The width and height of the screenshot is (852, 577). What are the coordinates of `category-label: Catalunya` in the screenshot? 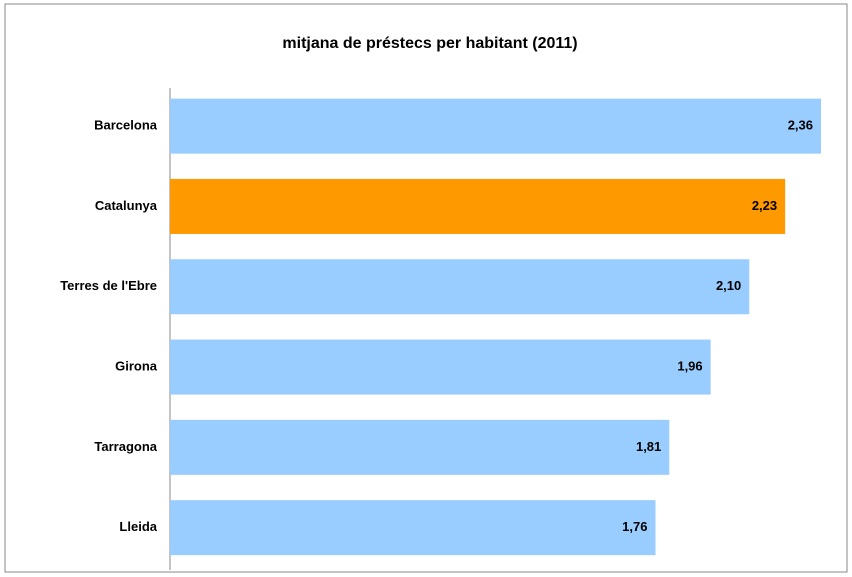 It's located at (126, 205).